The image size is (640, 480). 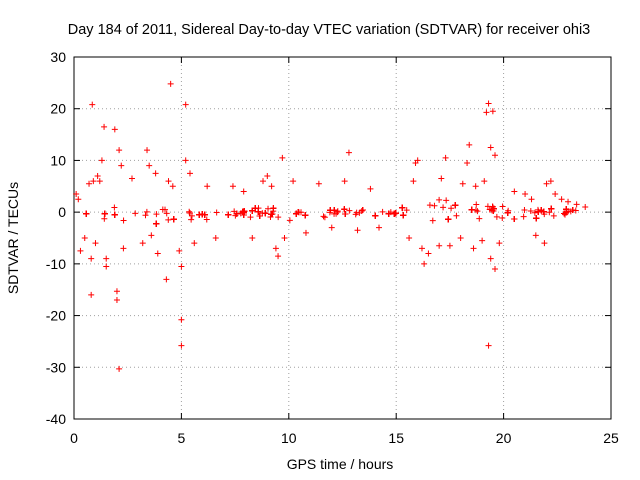 I want to click on y-axis-label: SDTVAR / TECUs, so click(x=13, y=238).